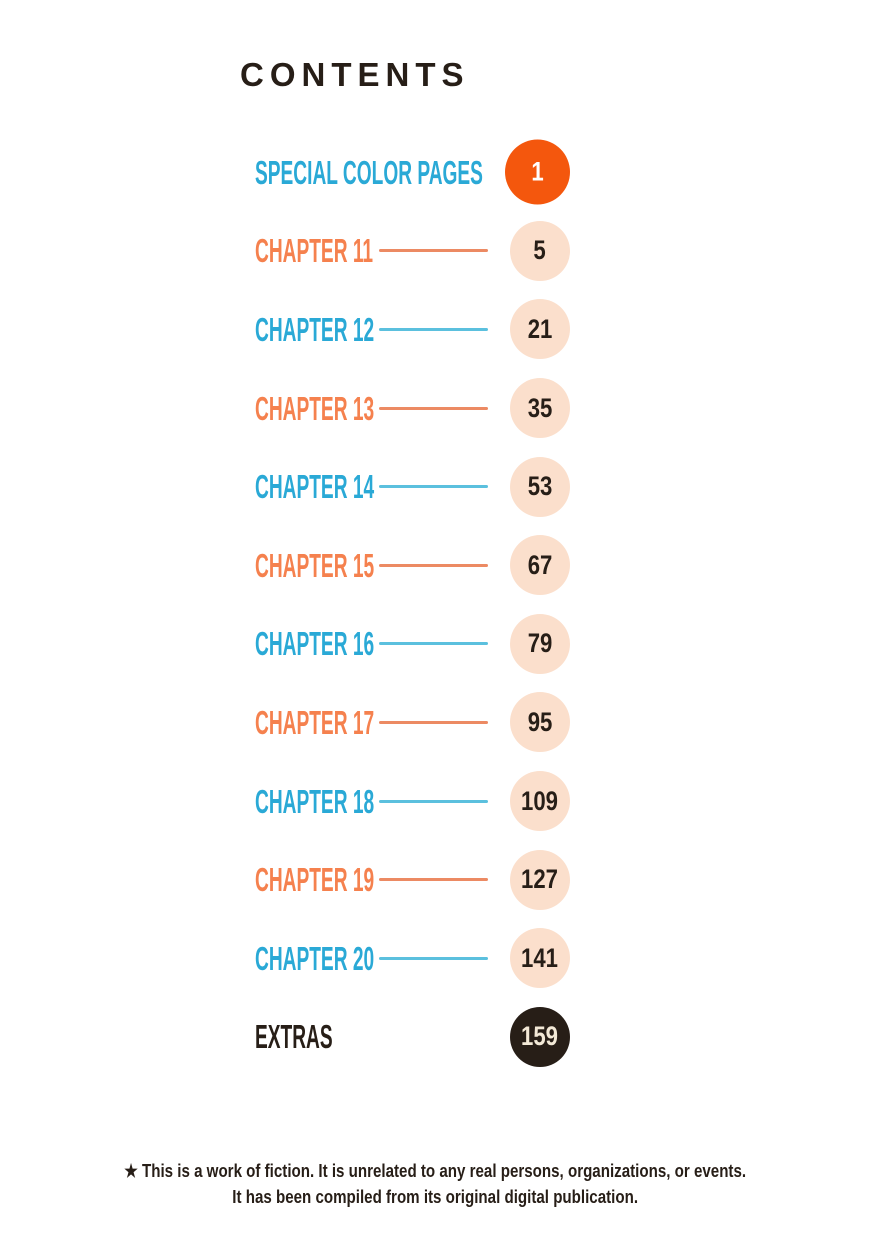  What do you see at coordinates (315, 880) in the screenshot?
I see `toc-row-label: CHAPTER 19` at bounding box center [315, 880].